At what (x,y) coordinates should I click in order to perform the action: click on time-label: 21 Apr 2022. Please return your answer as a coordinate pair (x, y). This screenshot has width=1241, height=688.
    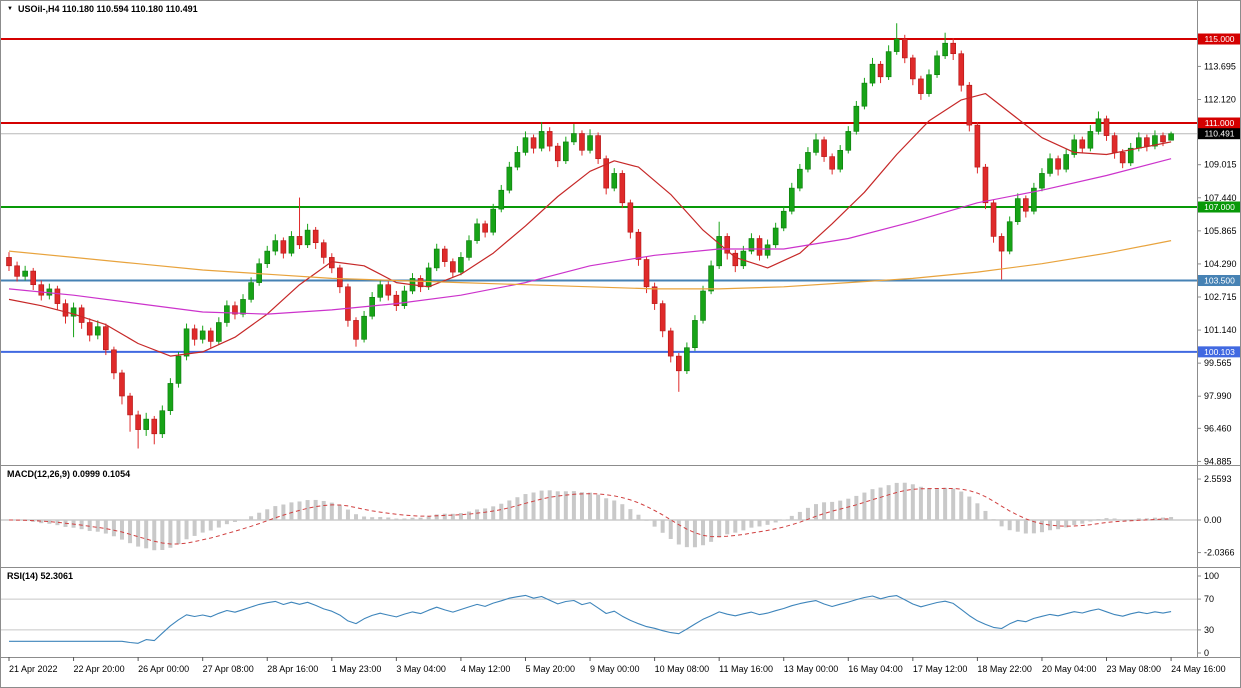
    Looking at the image, I should click on (33, 669).